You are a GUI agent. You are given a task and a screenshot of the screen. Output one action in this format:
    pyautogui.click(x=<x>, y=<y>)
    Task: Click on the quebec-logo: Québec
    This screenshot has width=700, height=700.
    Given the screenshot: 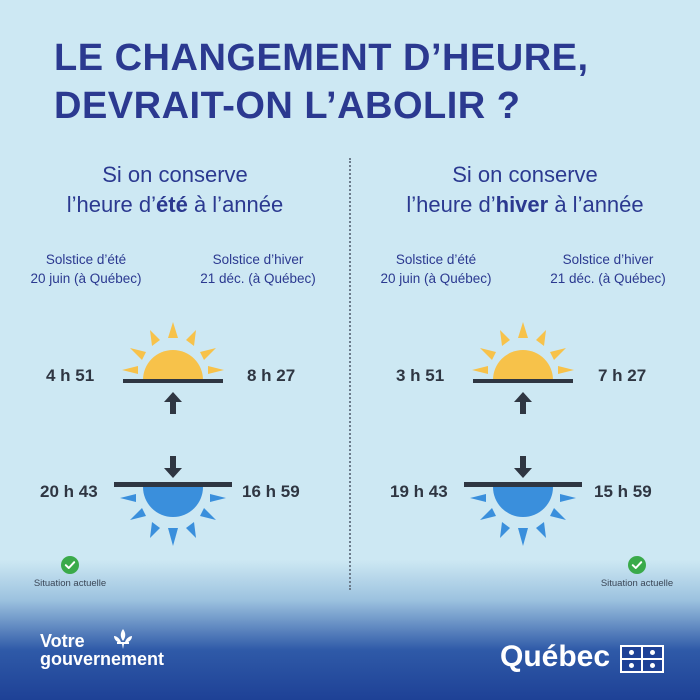 What is the action you would take?
    pyautogui.click(x=555, y=656)
    